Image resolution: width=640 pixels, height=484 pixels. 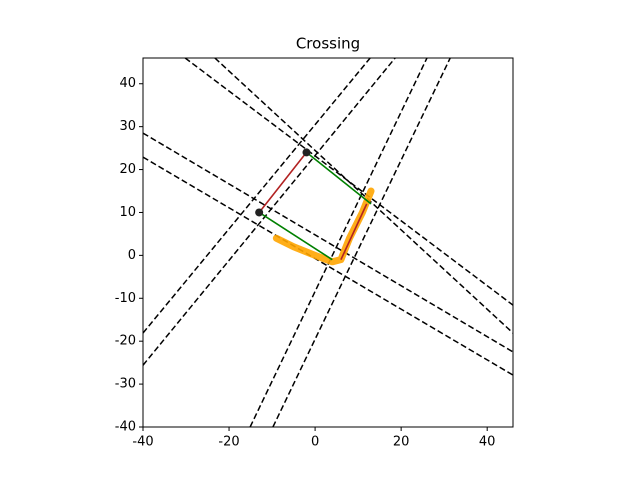 What do you see at coordinates (125, 384) in the screenshot?
I see `y-tick-label: -30` at bounding box center [125, 384].